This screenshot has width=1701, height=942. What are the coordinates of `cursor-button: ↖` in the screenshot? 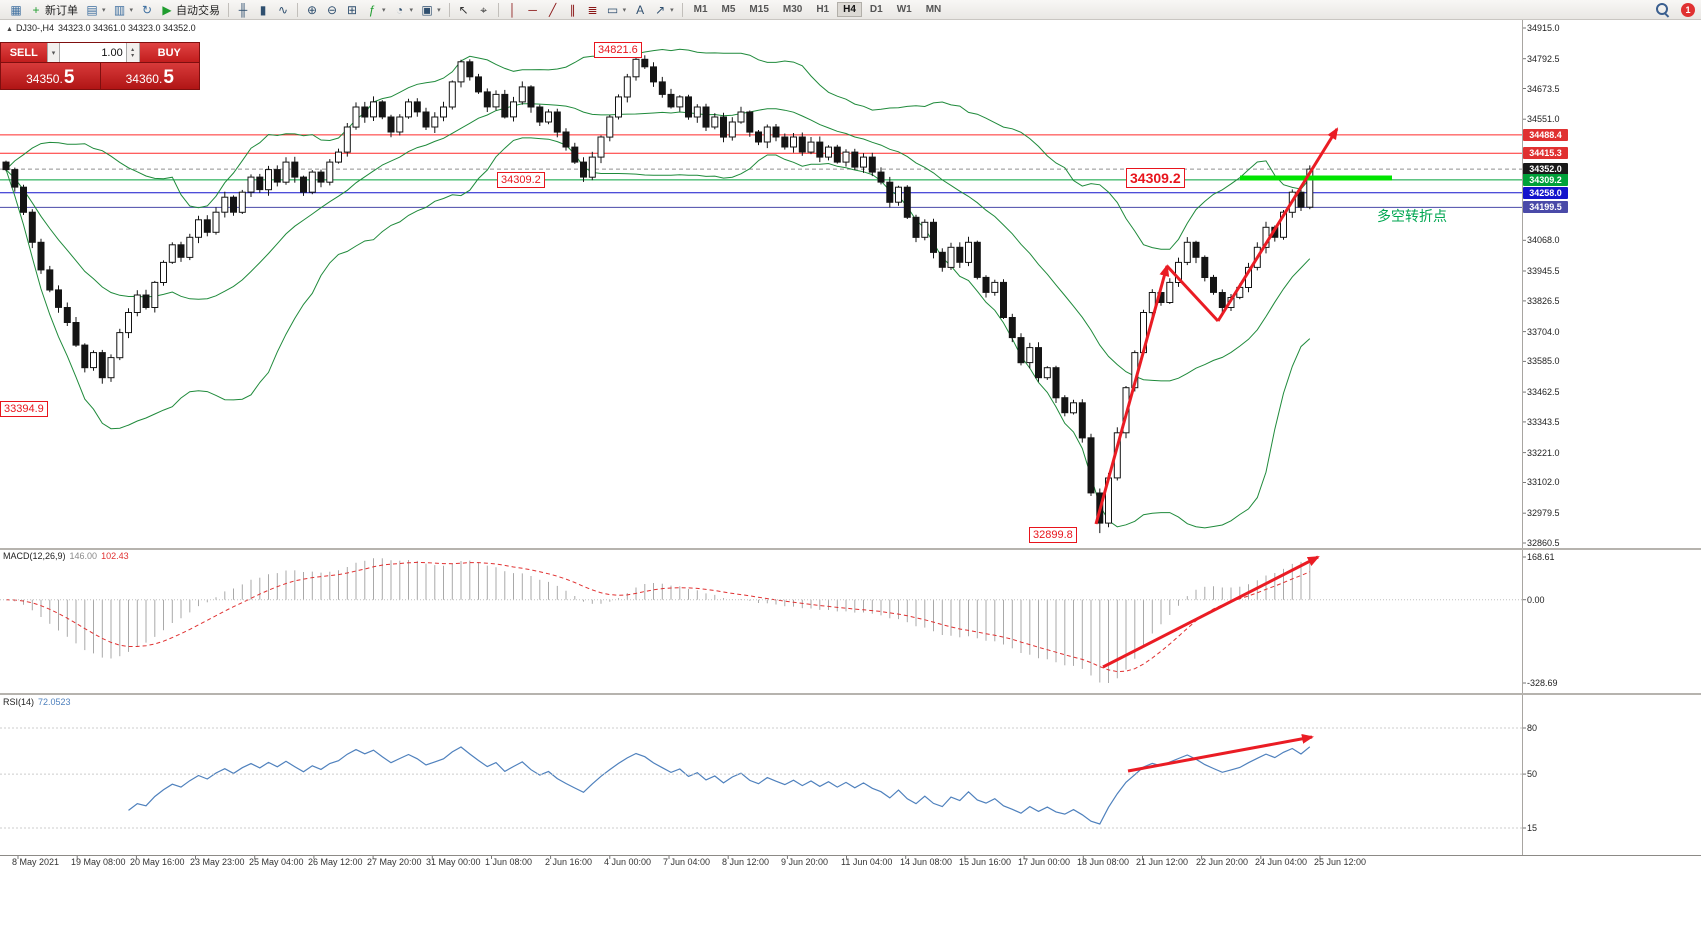 It's located at (464, 9).